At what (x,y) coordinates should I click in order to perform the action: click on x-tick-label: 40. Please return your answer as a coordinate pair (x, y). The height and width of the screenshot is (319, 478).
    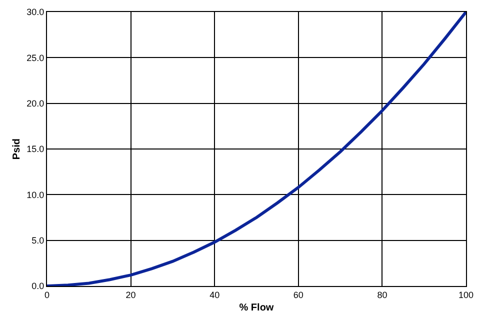
    Looking at the image, I should click on (215, 295).